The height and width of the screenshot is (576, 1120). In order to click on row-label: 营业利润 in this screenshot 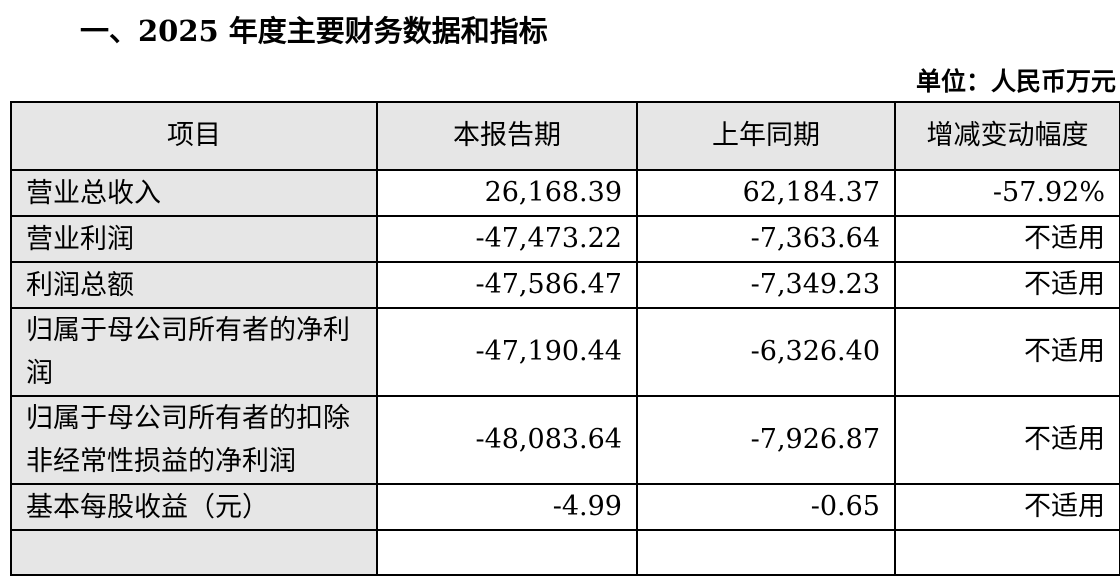, I will do `click(194, 239)`.